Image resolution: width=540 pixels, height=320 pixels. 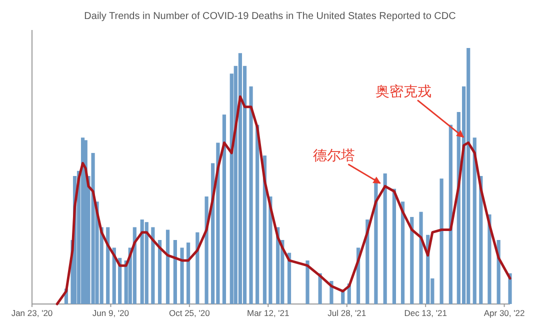 I want to click on x-tick-label: Apr 30, '22, so click(x=504, y=313).